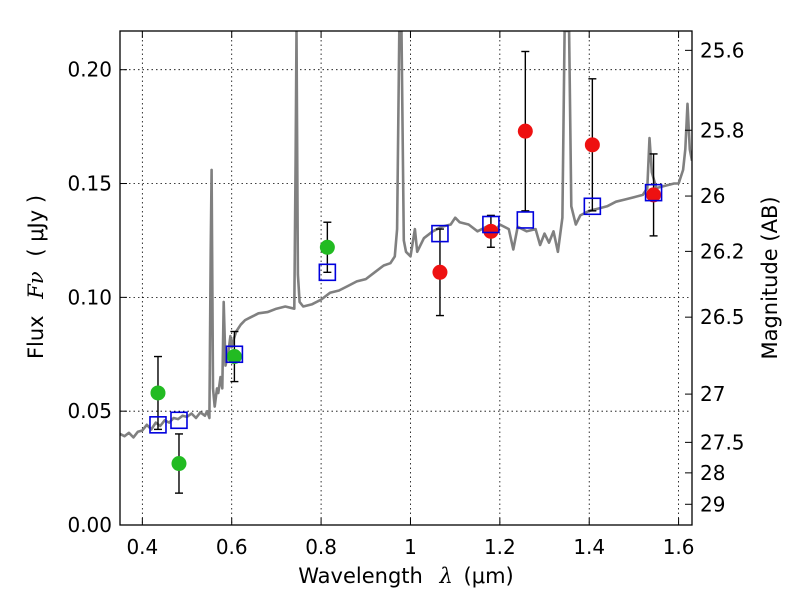  I want to click on y-tick-label: 0.10, so click(89, 297).